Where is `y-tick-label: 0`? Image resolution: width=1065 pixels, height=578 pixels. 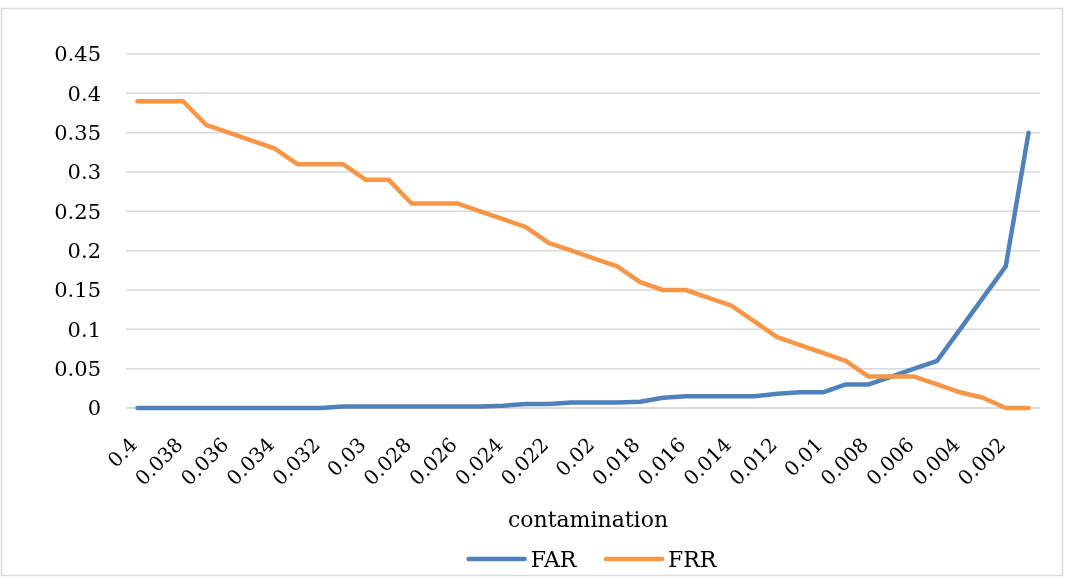
y-tick-label: 0 is located at coordinates (94, 408).